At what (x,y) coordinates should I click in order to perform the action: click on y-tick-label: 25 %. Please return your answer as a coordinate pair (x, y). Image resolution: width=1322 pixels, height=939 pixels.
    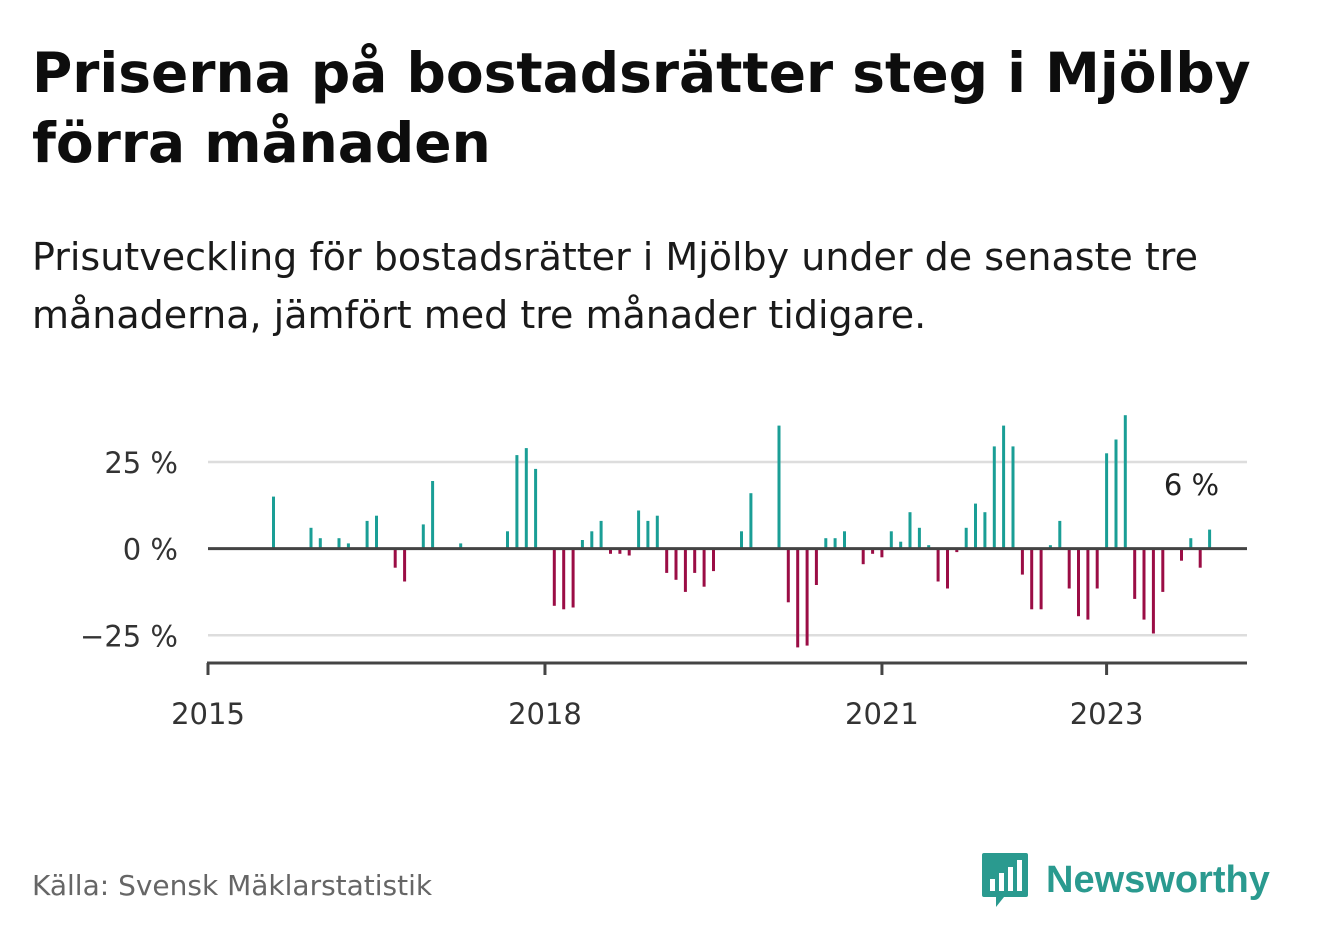
    Looking at the image, I should click on (141, 463).